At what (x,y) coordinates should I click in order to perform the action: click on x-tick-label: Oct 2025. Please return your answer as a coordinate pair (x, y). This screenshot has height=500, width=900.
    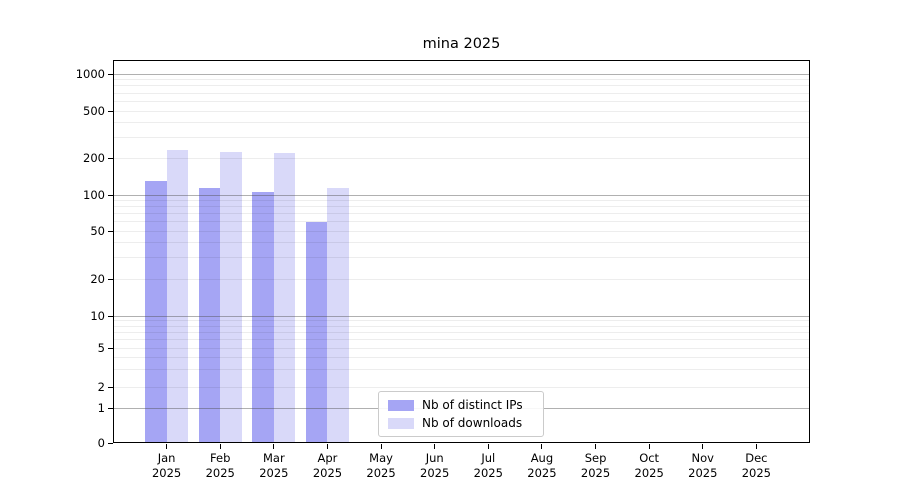
    Looking at the image, I should click on (649, 465).